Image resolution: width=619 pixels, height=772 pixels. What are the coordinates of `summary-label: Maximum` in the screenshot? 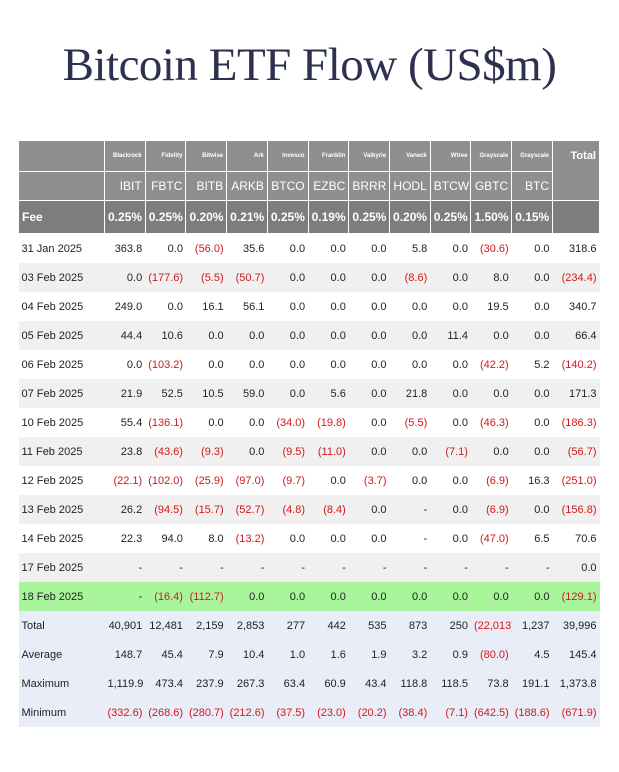 It's located at (61, 683).